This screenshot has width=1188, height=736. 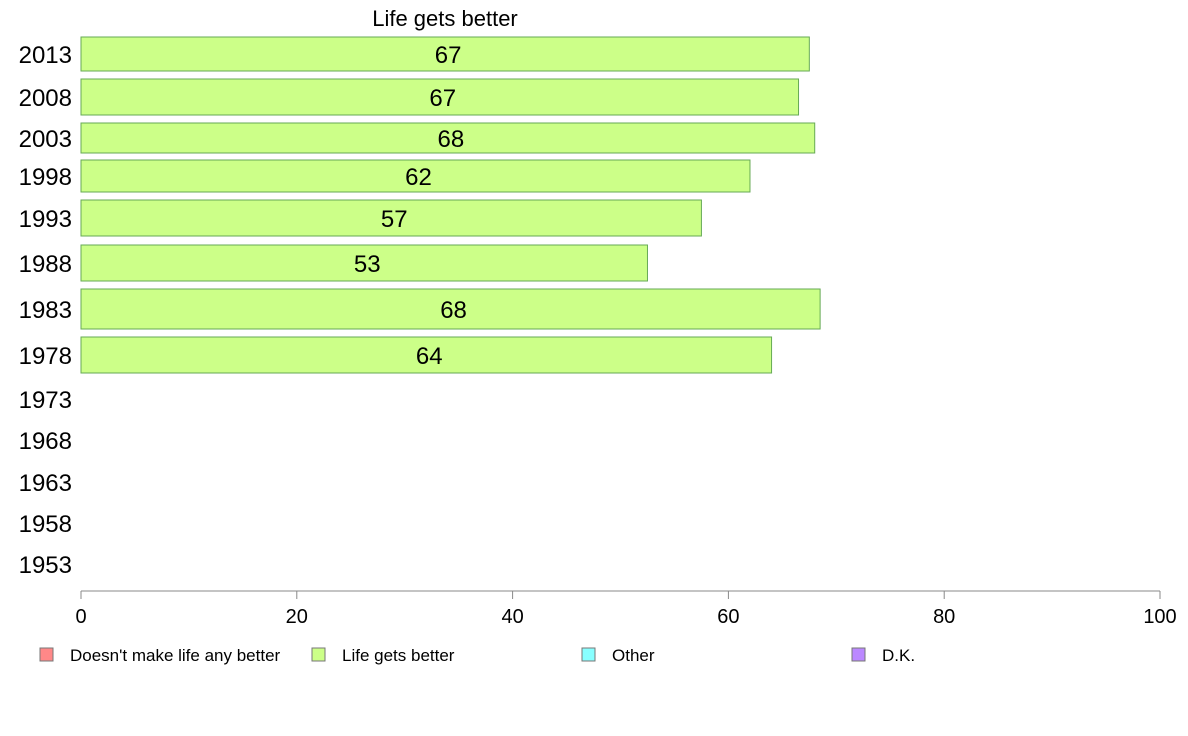 I want to click on year-label: 2008, so click(x=45, y=98).